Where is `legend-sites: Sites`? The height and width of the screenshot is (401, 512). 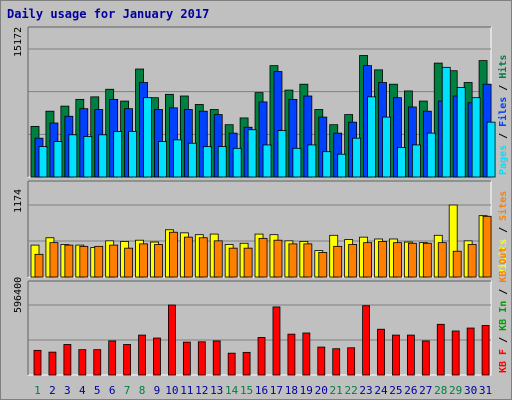 legend-sites: Sites is located at coordinates (503, 206).